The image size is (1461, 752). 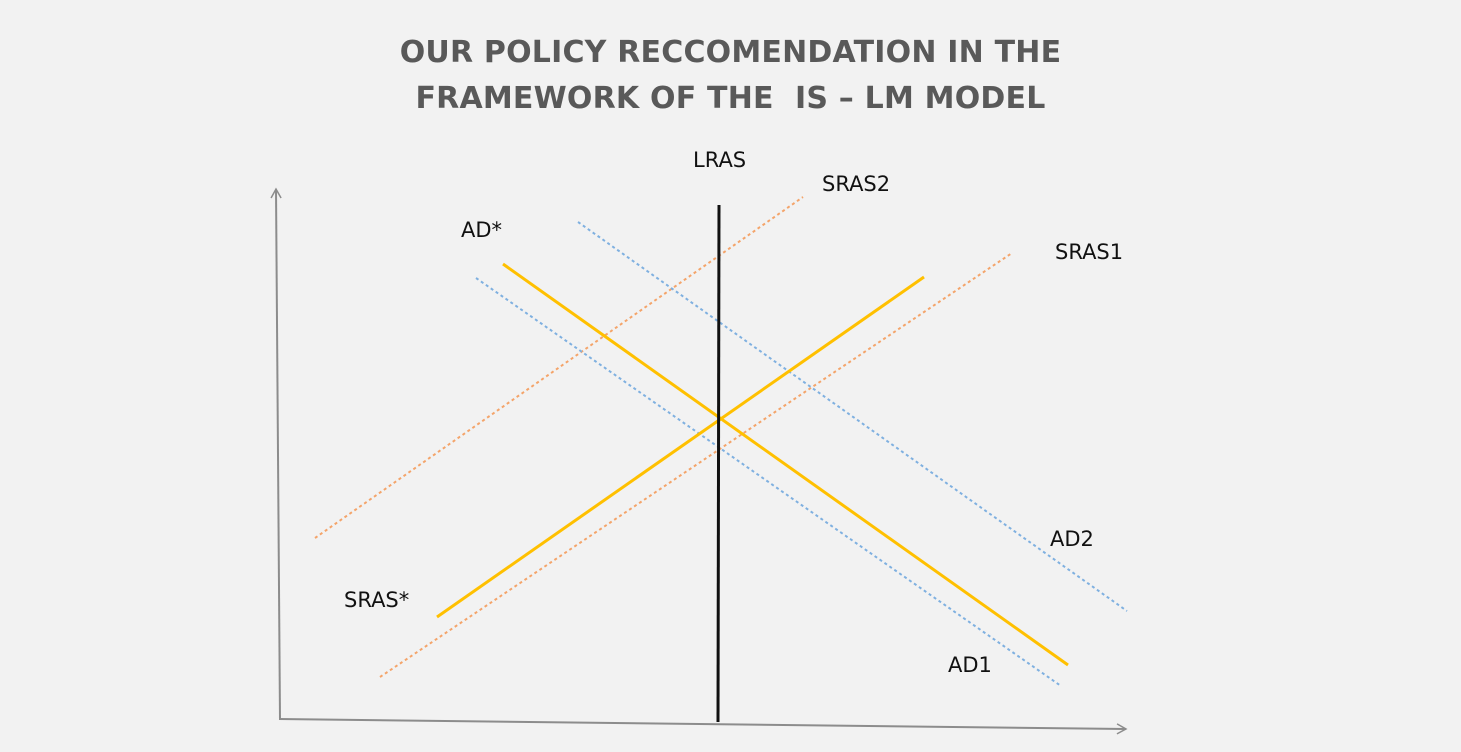 I want to click on sras-star-label: SRAS*, so click(x=376, y=600).